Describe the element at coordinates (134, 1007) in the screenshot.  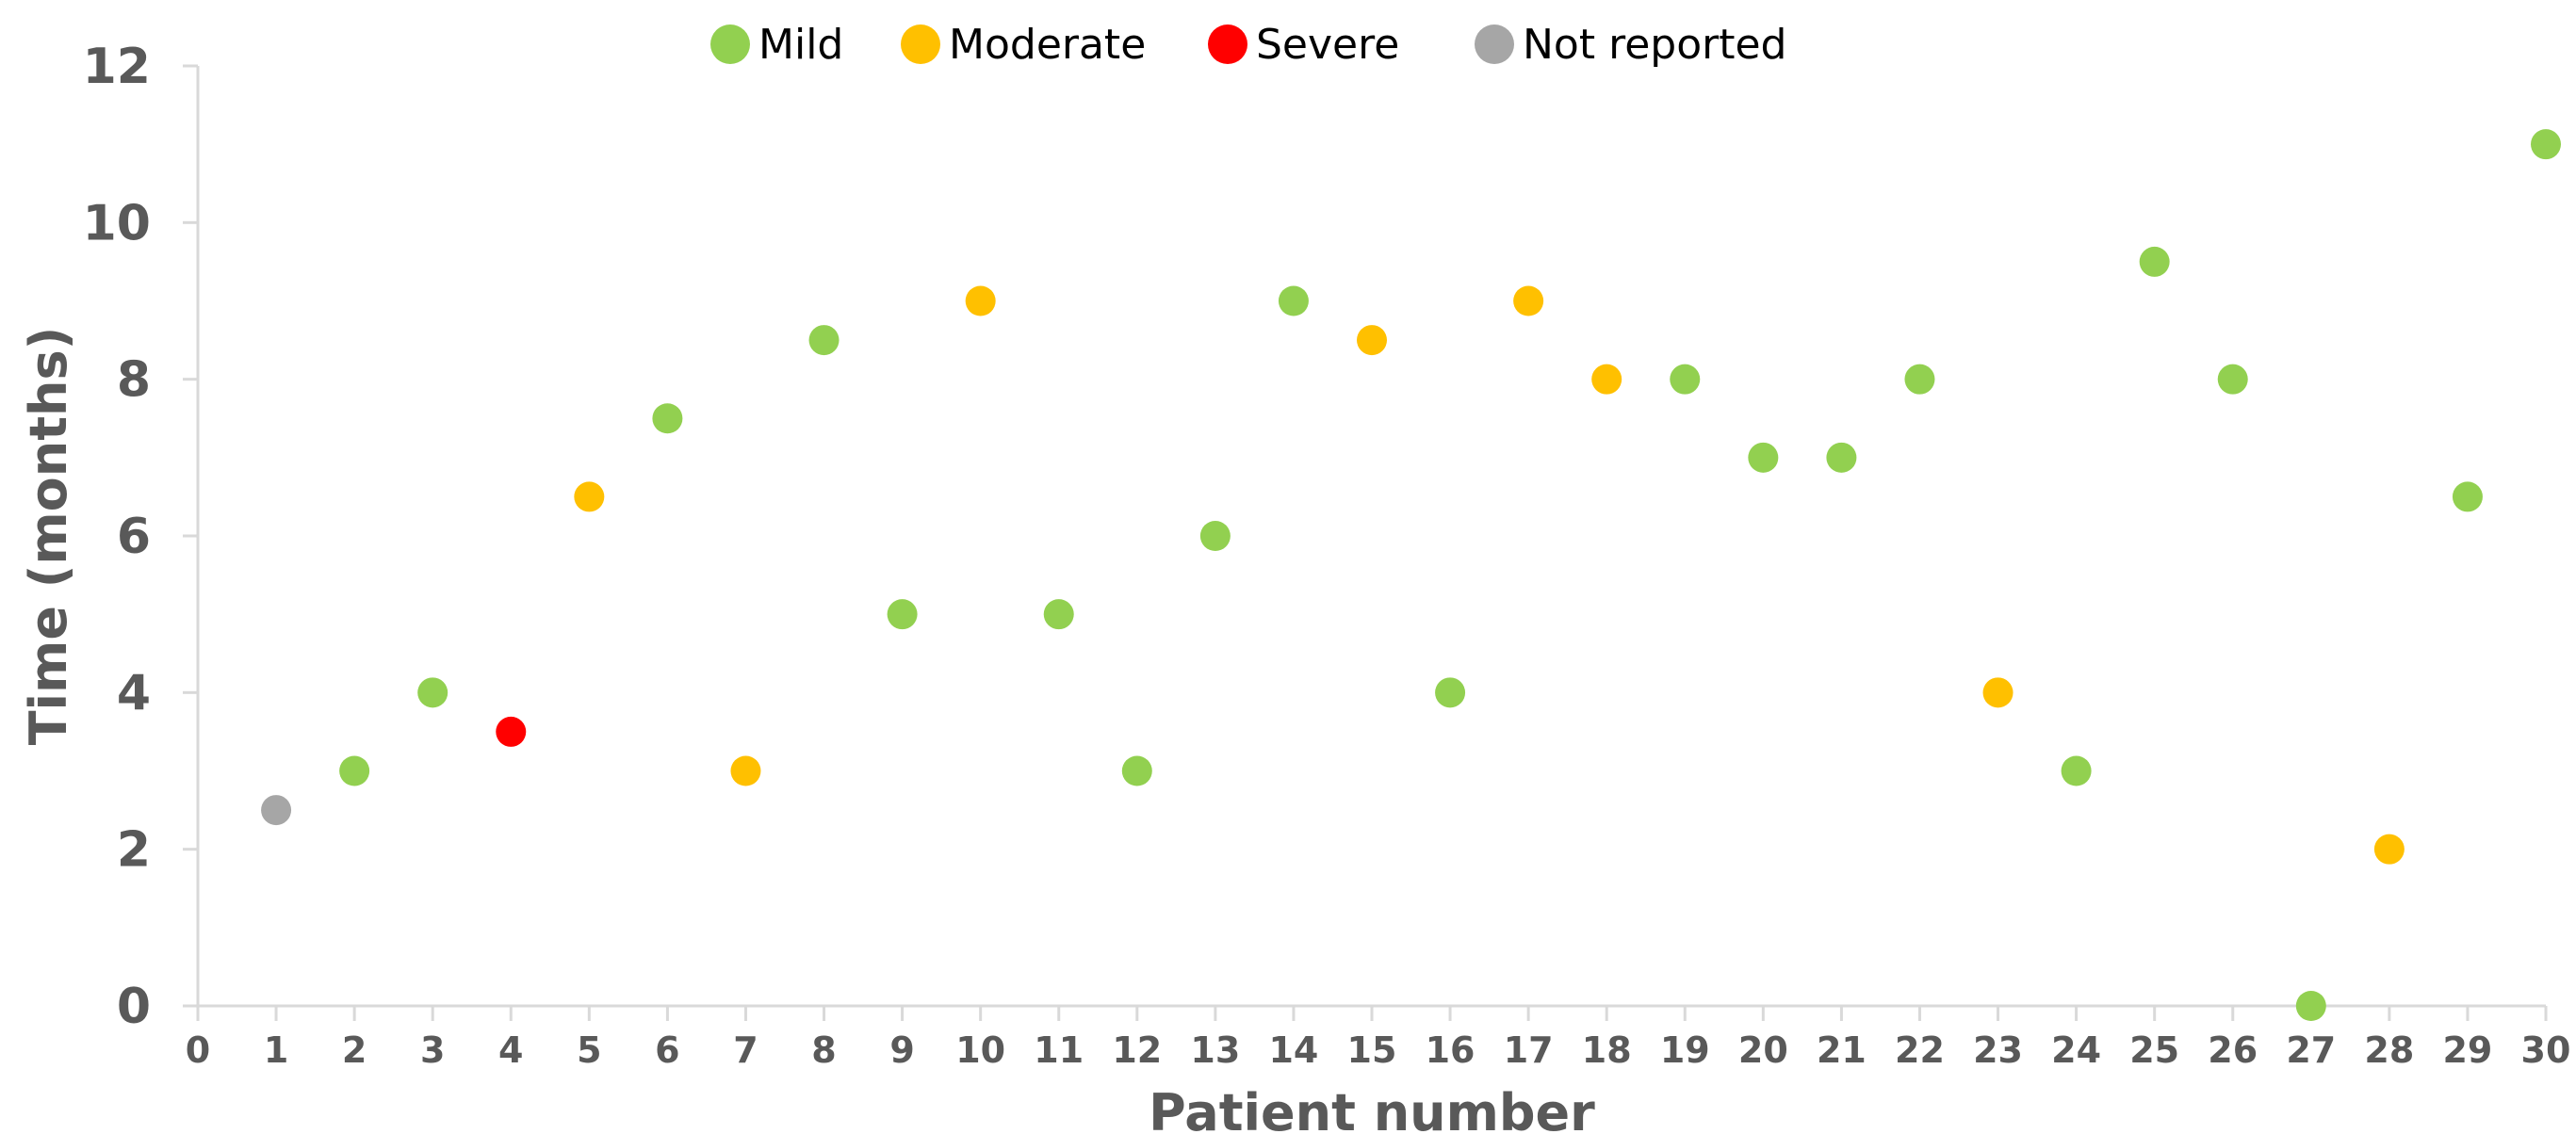
I see `y-tick-label: 0` at that location.